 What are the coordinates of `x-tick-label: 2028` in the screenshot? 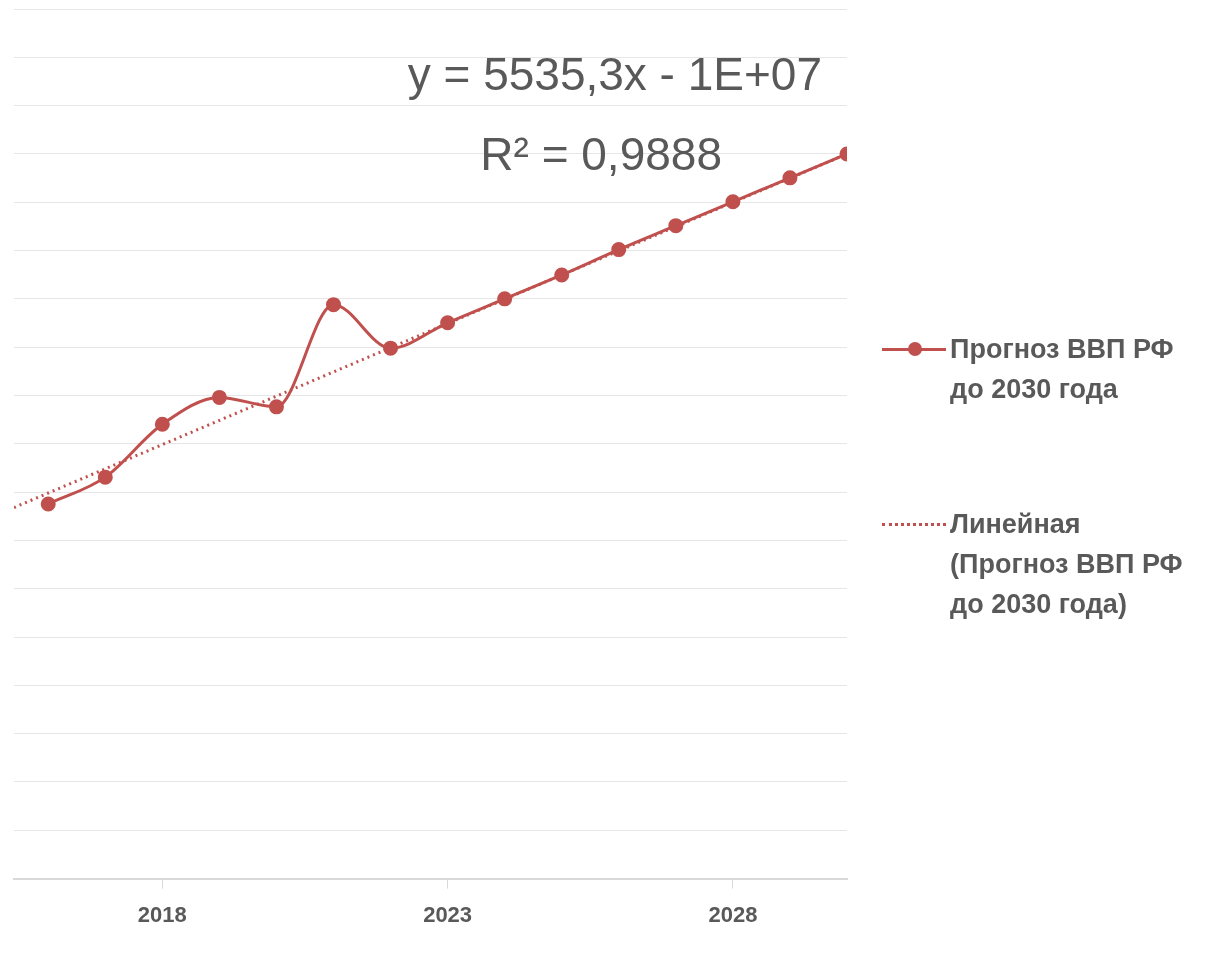 It's located at (733, 914).